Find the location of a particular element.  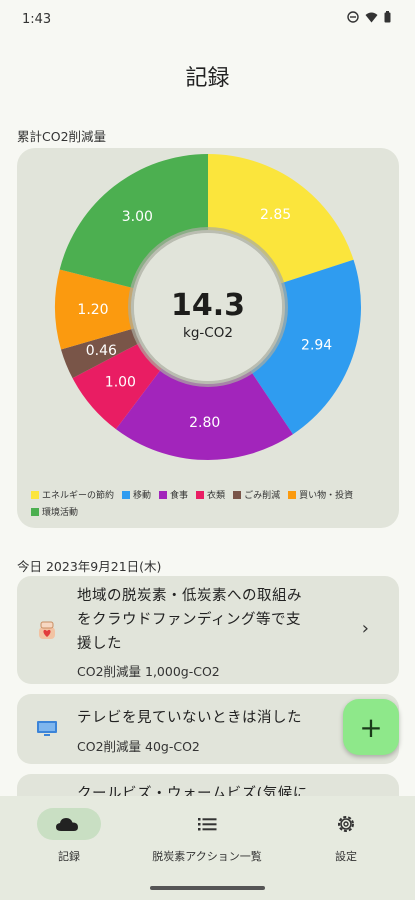

legend-label: 移動 is located at coordinates (142, 496).